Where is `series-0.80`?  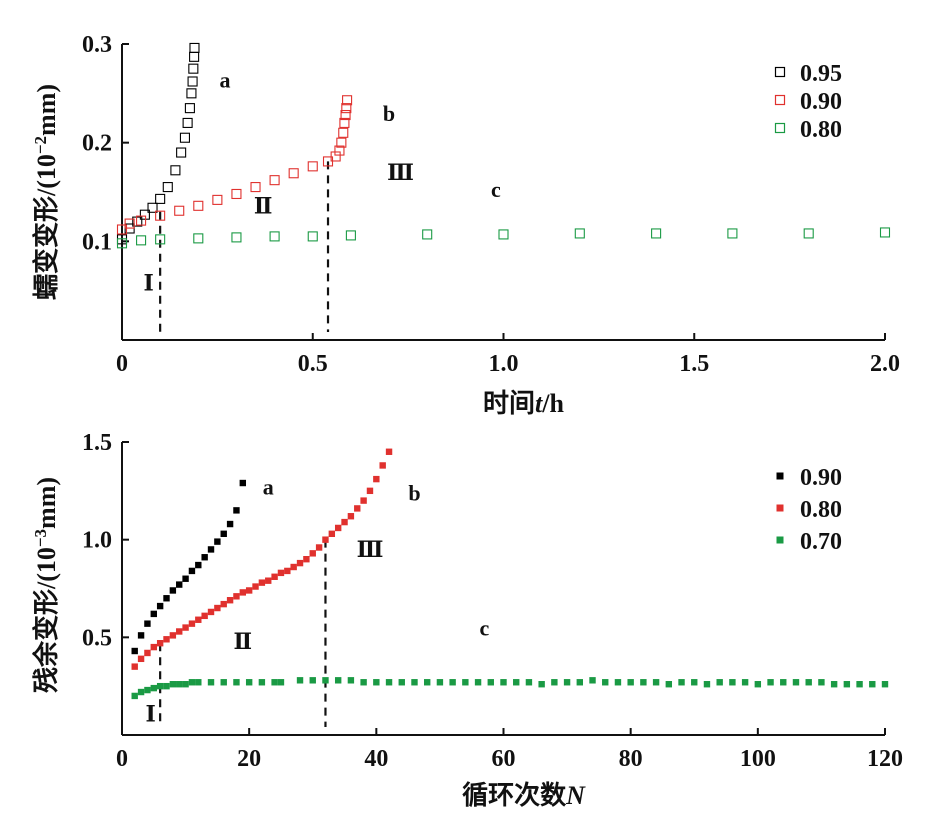
series-0.80 is located at coordinates (262, 559).